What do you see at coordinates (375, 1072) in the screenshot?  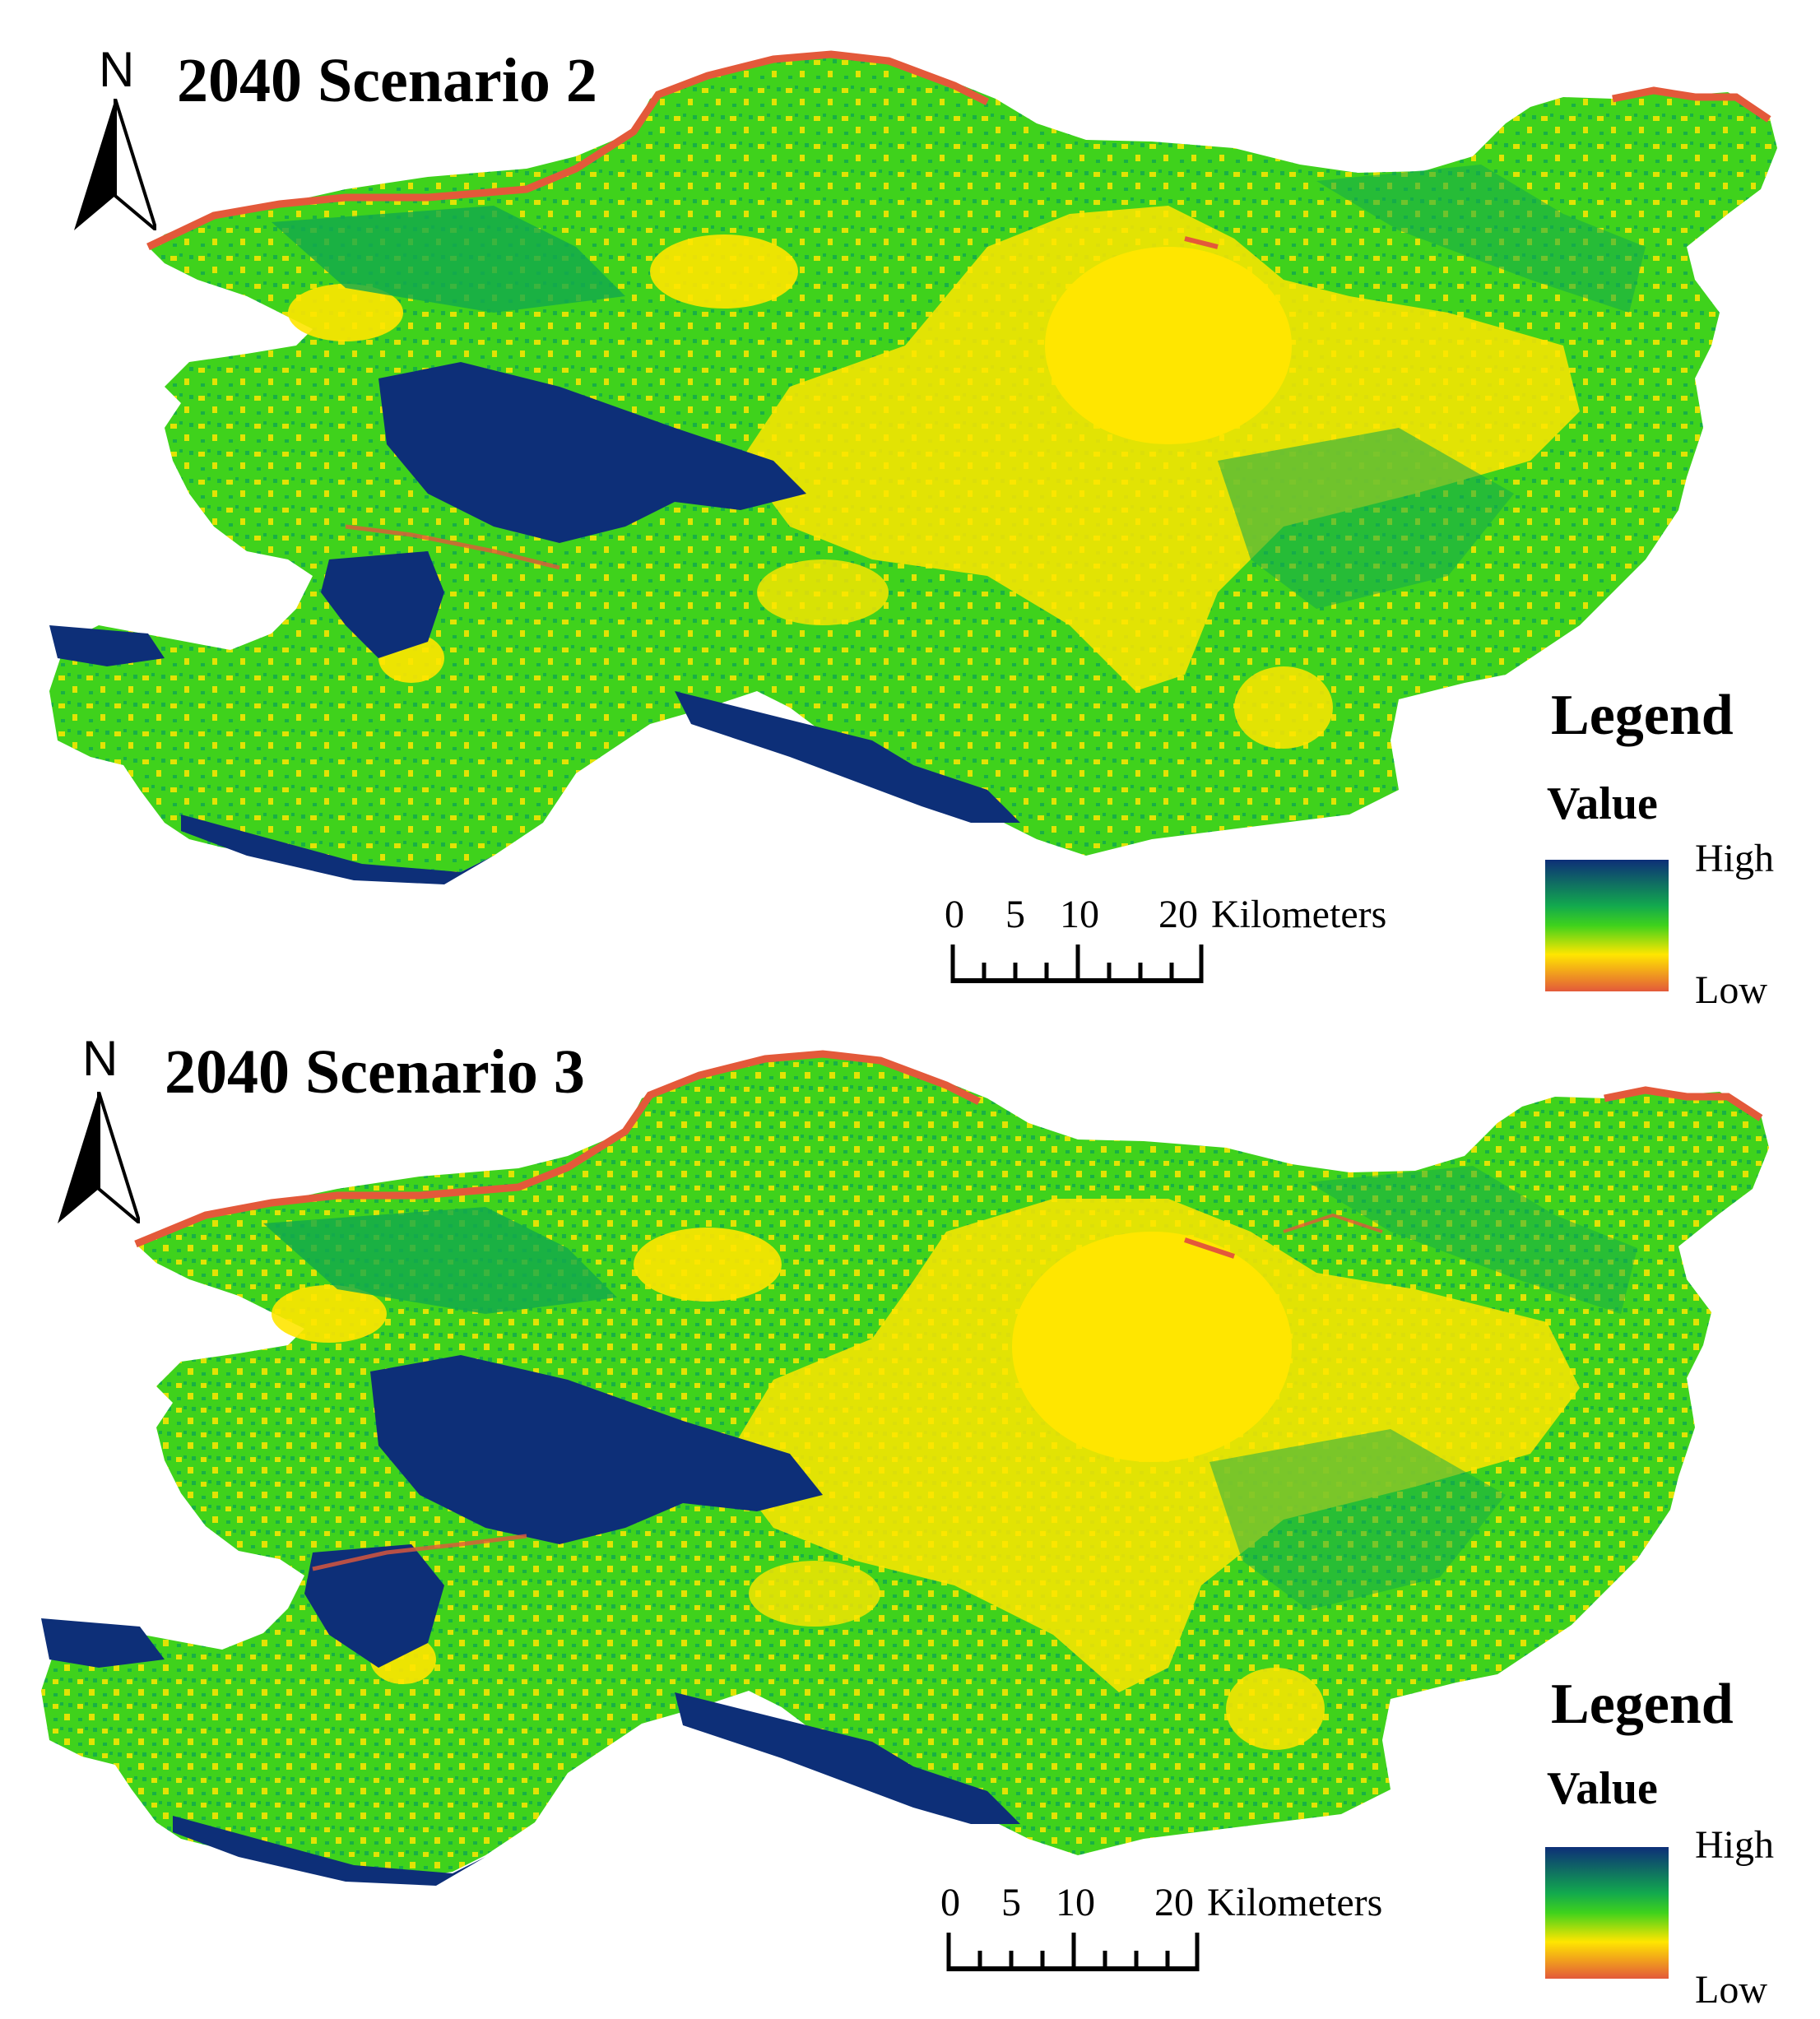 I see `map-title: 2040 Scenario 3` at bounding box center [375, 1072].